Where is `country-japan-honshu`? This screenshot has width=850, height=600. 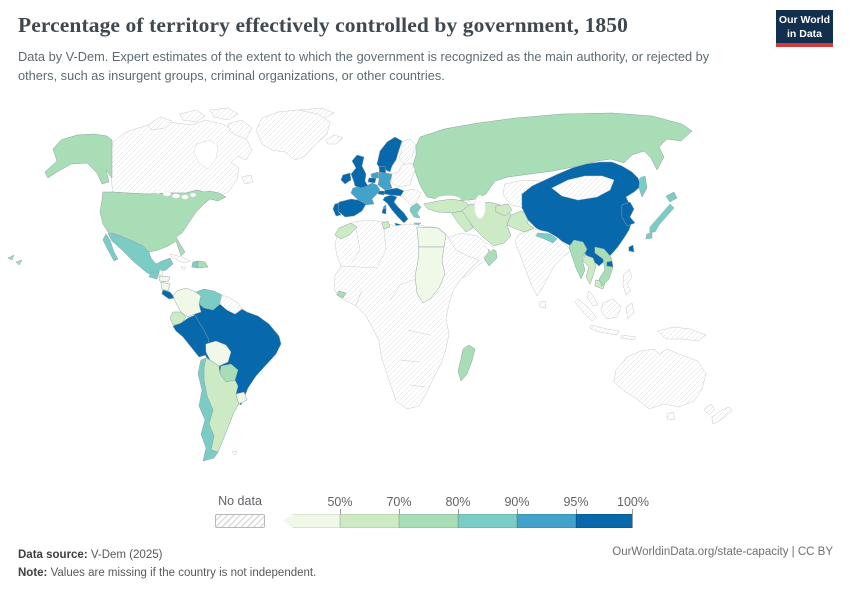
country-japan-honshu is located at coordinates (662, 218).